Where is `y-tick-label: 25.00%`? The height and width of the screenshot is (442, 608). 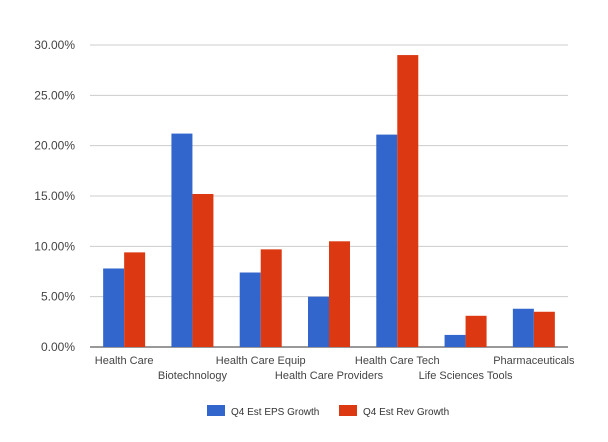
y-tick-label: 25.00% is located at coordinates (54, 95).